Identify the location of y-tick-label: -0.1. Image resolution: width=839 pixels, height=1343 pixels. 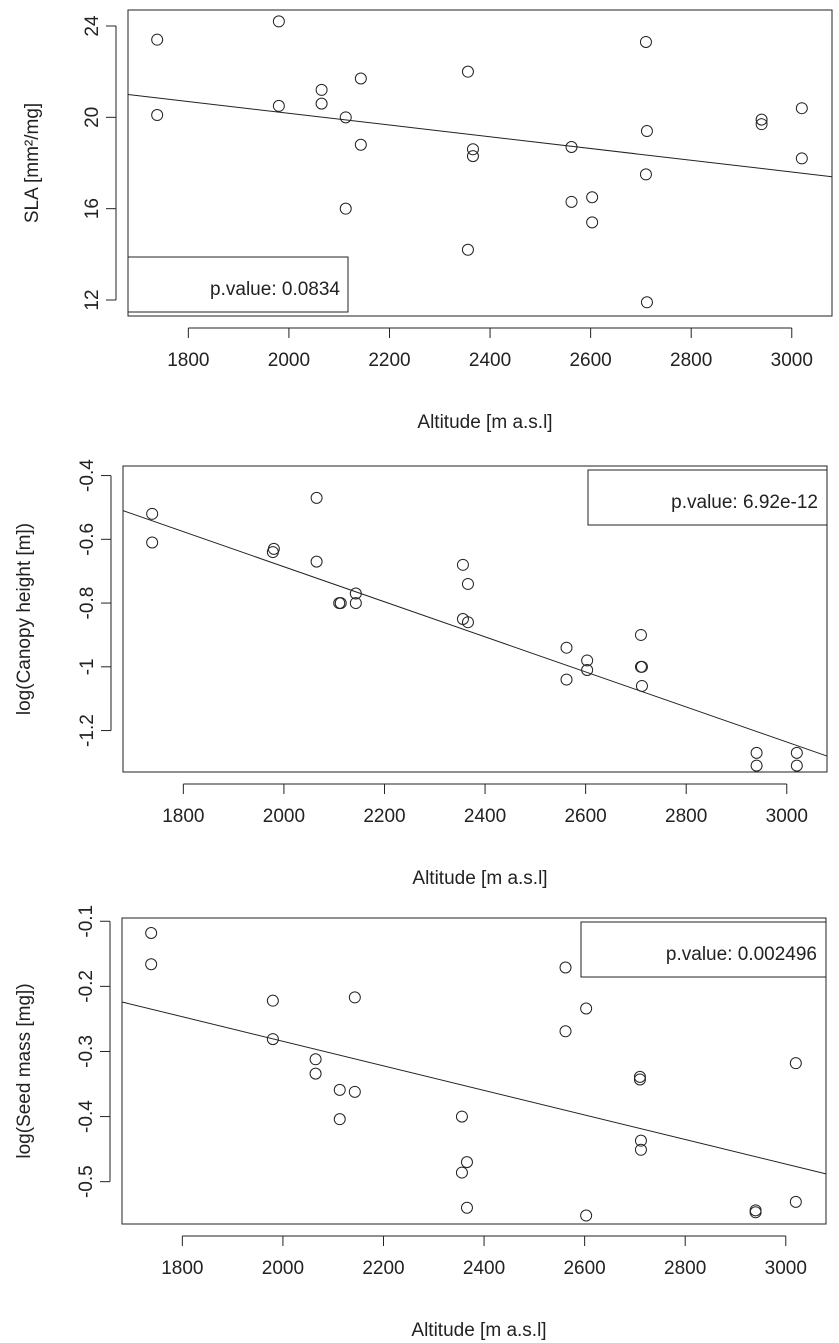
(86, 921).